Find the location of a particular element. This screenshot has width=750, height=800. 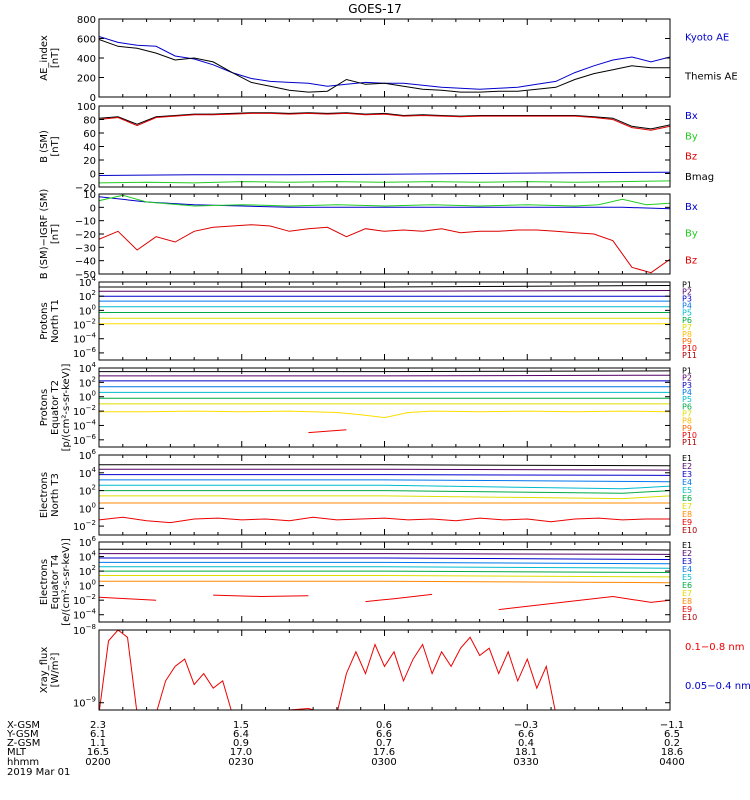

series-e5 is located at coordinates (384, 567).